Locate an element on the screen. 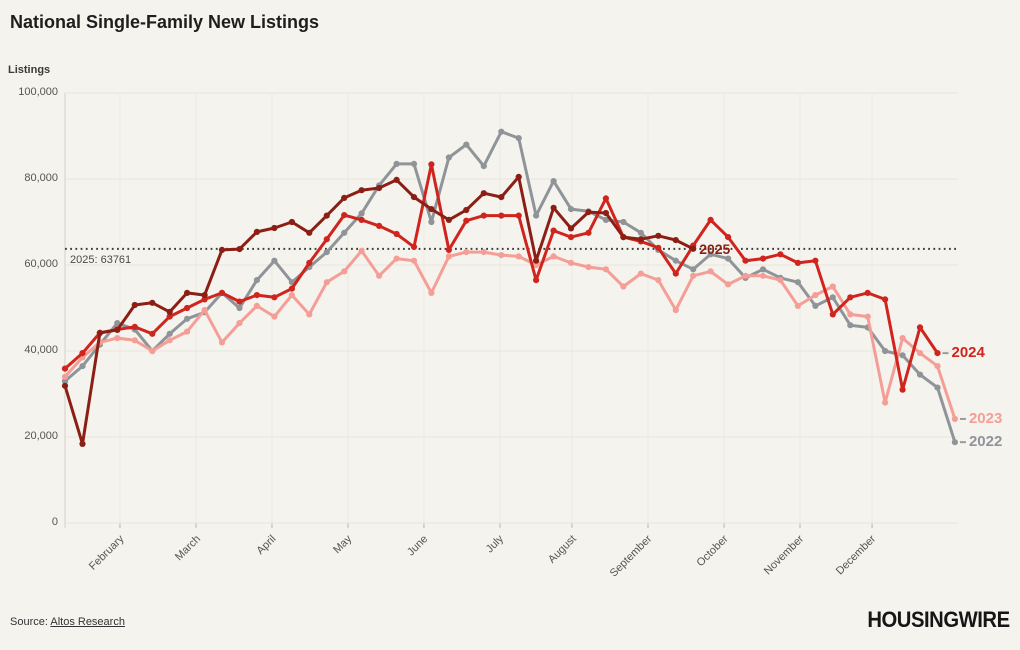  source-prefix: Source: is located at coordinates (30, 622).